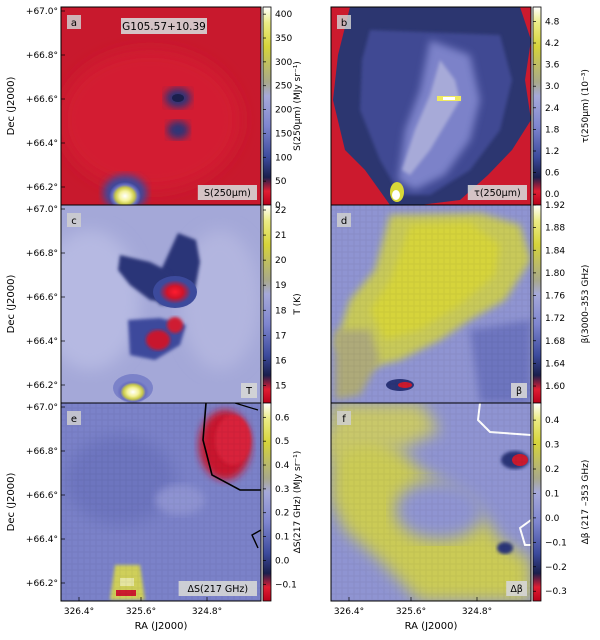 The image size is (600, 640). I want to click on panel-c, so click(161, 304).